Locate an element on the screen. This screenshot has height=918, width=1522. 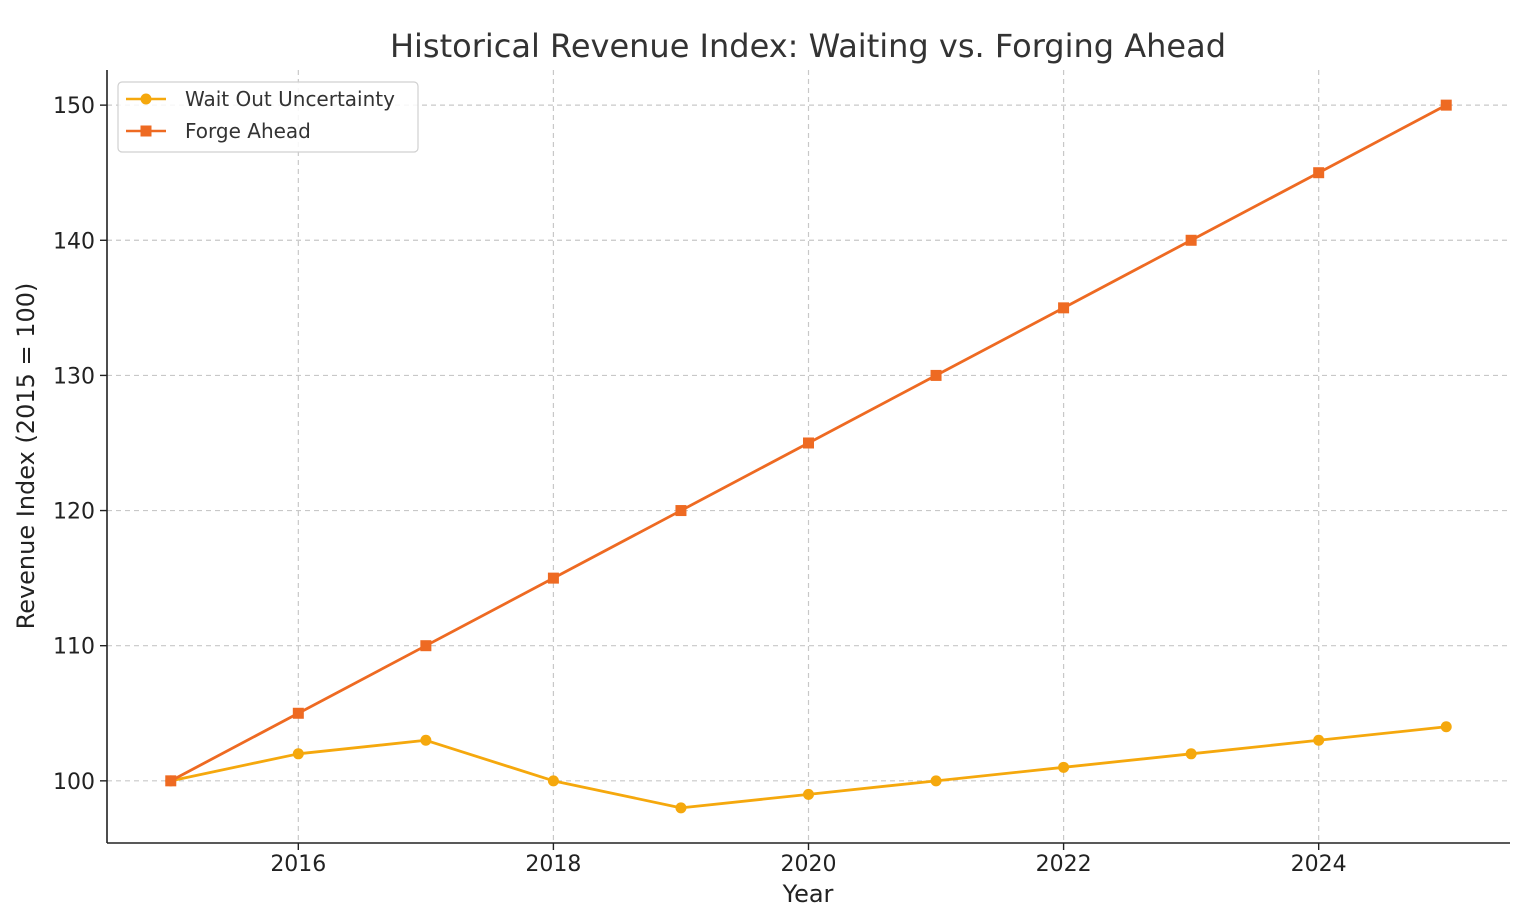
y-tick-label: 150 is located at coordinates (74, 106).